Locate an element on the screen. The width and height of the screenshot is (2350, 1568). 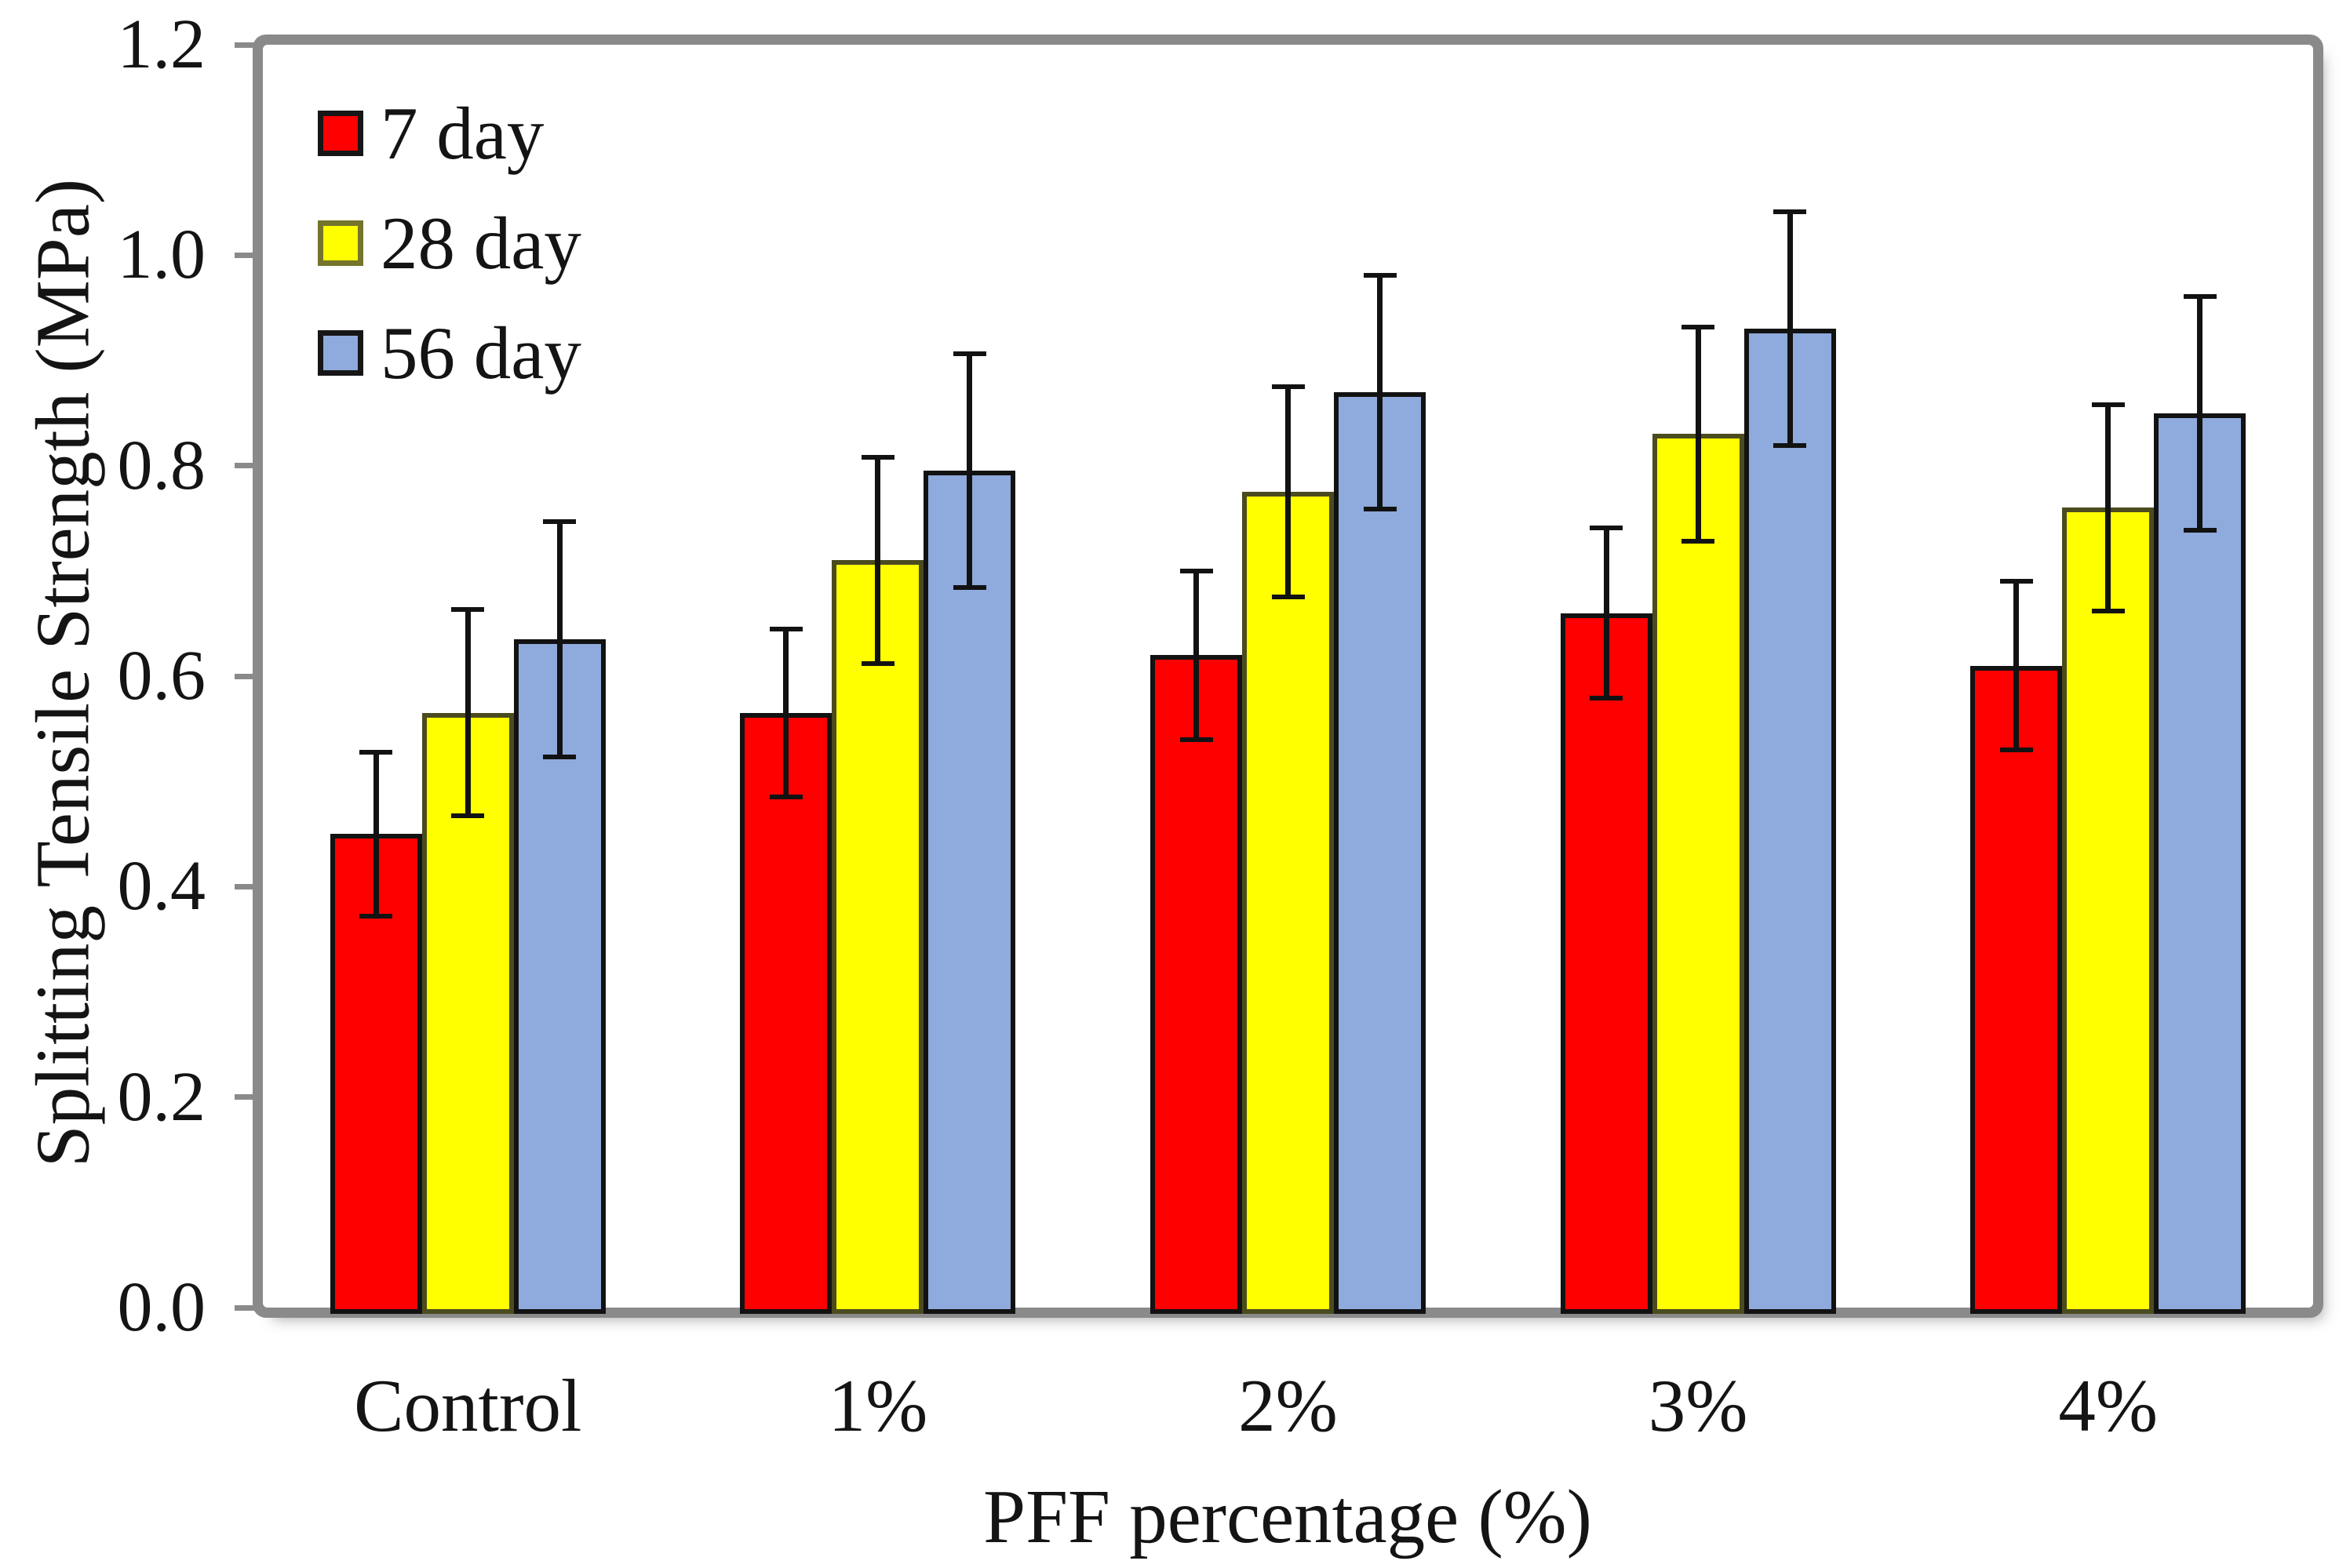
bar-1-56-day is located at coordinates (970, 892).